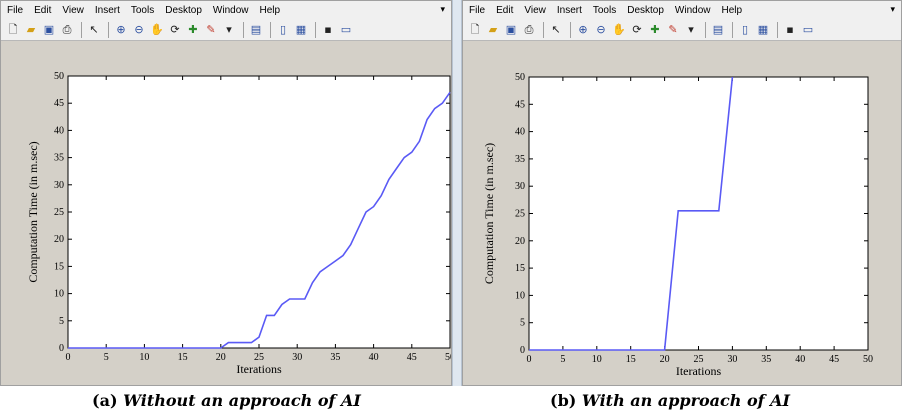 Image resolution: width=902 pixels, height=419 pixels. Describe the element at coordinates (457, 193) in the screenshot. I see `window-divider` at that location.